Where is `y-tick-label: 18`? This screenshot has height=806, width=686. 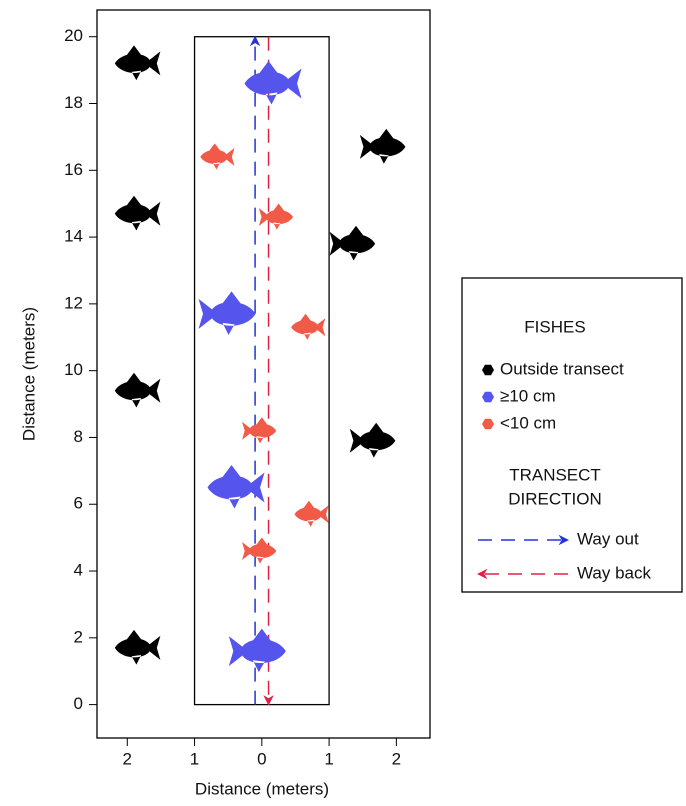 y-tick-label: 18 is located at coordinates (73, 102).